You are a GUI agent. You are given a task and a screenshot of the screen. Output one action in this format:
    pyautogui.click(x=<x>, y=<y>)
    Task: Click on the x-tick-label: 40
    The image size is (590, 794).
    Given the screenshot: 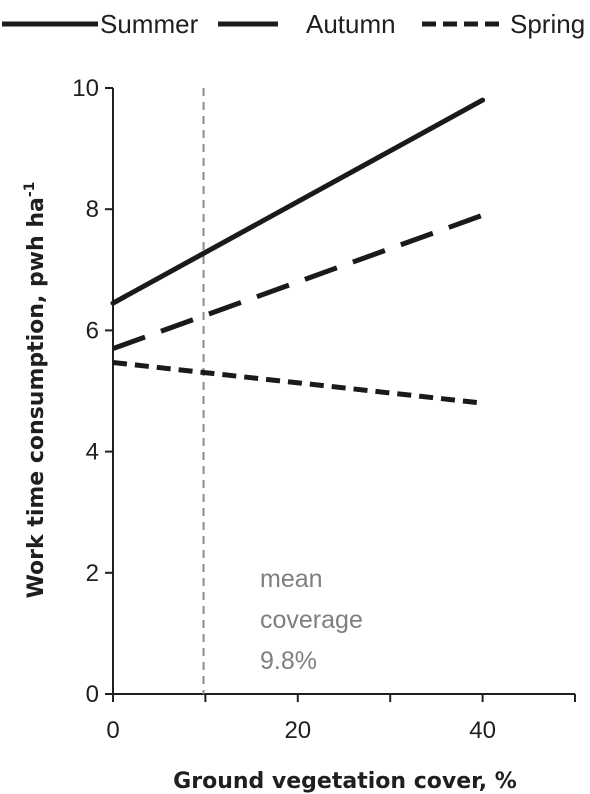 What is the action you would take?
    pyautogui.click(x=482, y=730)
    